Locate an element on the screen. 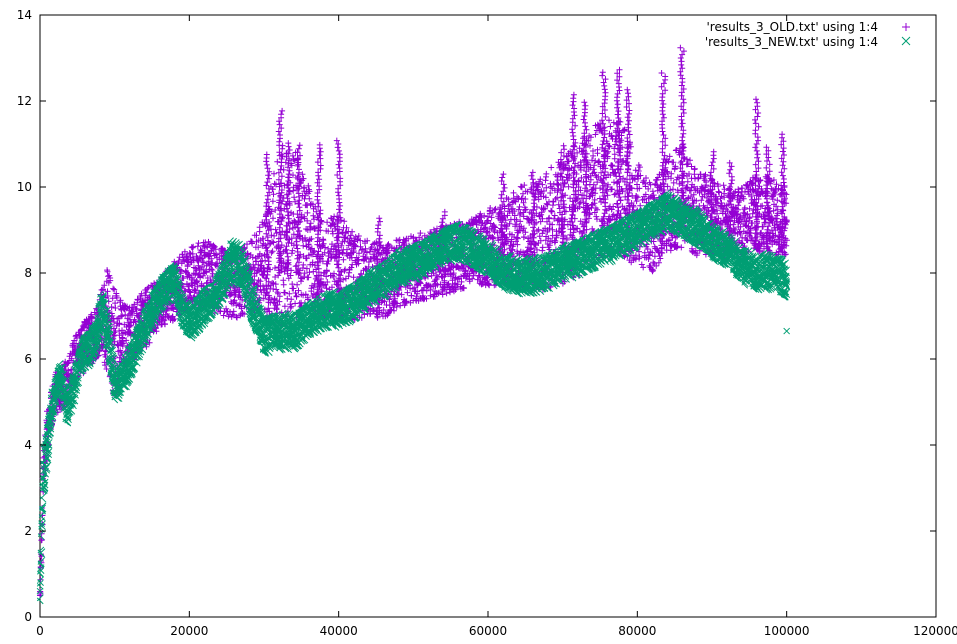  legend-label-new: 'results_3_NEW.txt' using 1:4 is located at coordinates (791, 42).